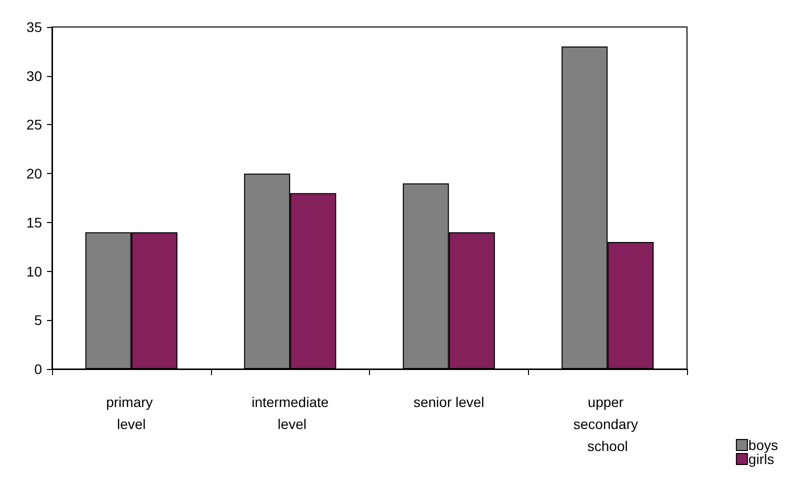  I want to click on x-tick-label: intermediate level, so click(290, 413).